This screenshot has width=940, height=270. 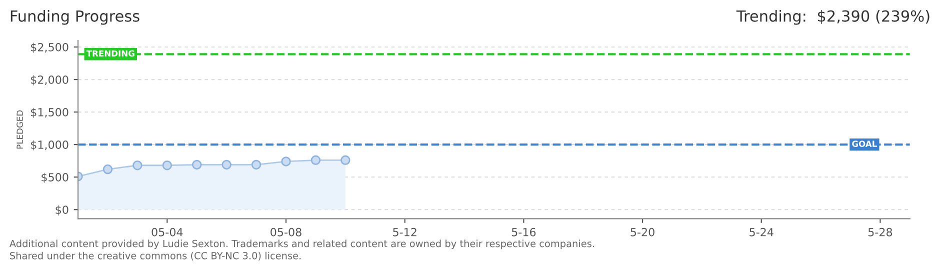 I want to click on y-tick-label: $2,500, so click(x=49, y=47).